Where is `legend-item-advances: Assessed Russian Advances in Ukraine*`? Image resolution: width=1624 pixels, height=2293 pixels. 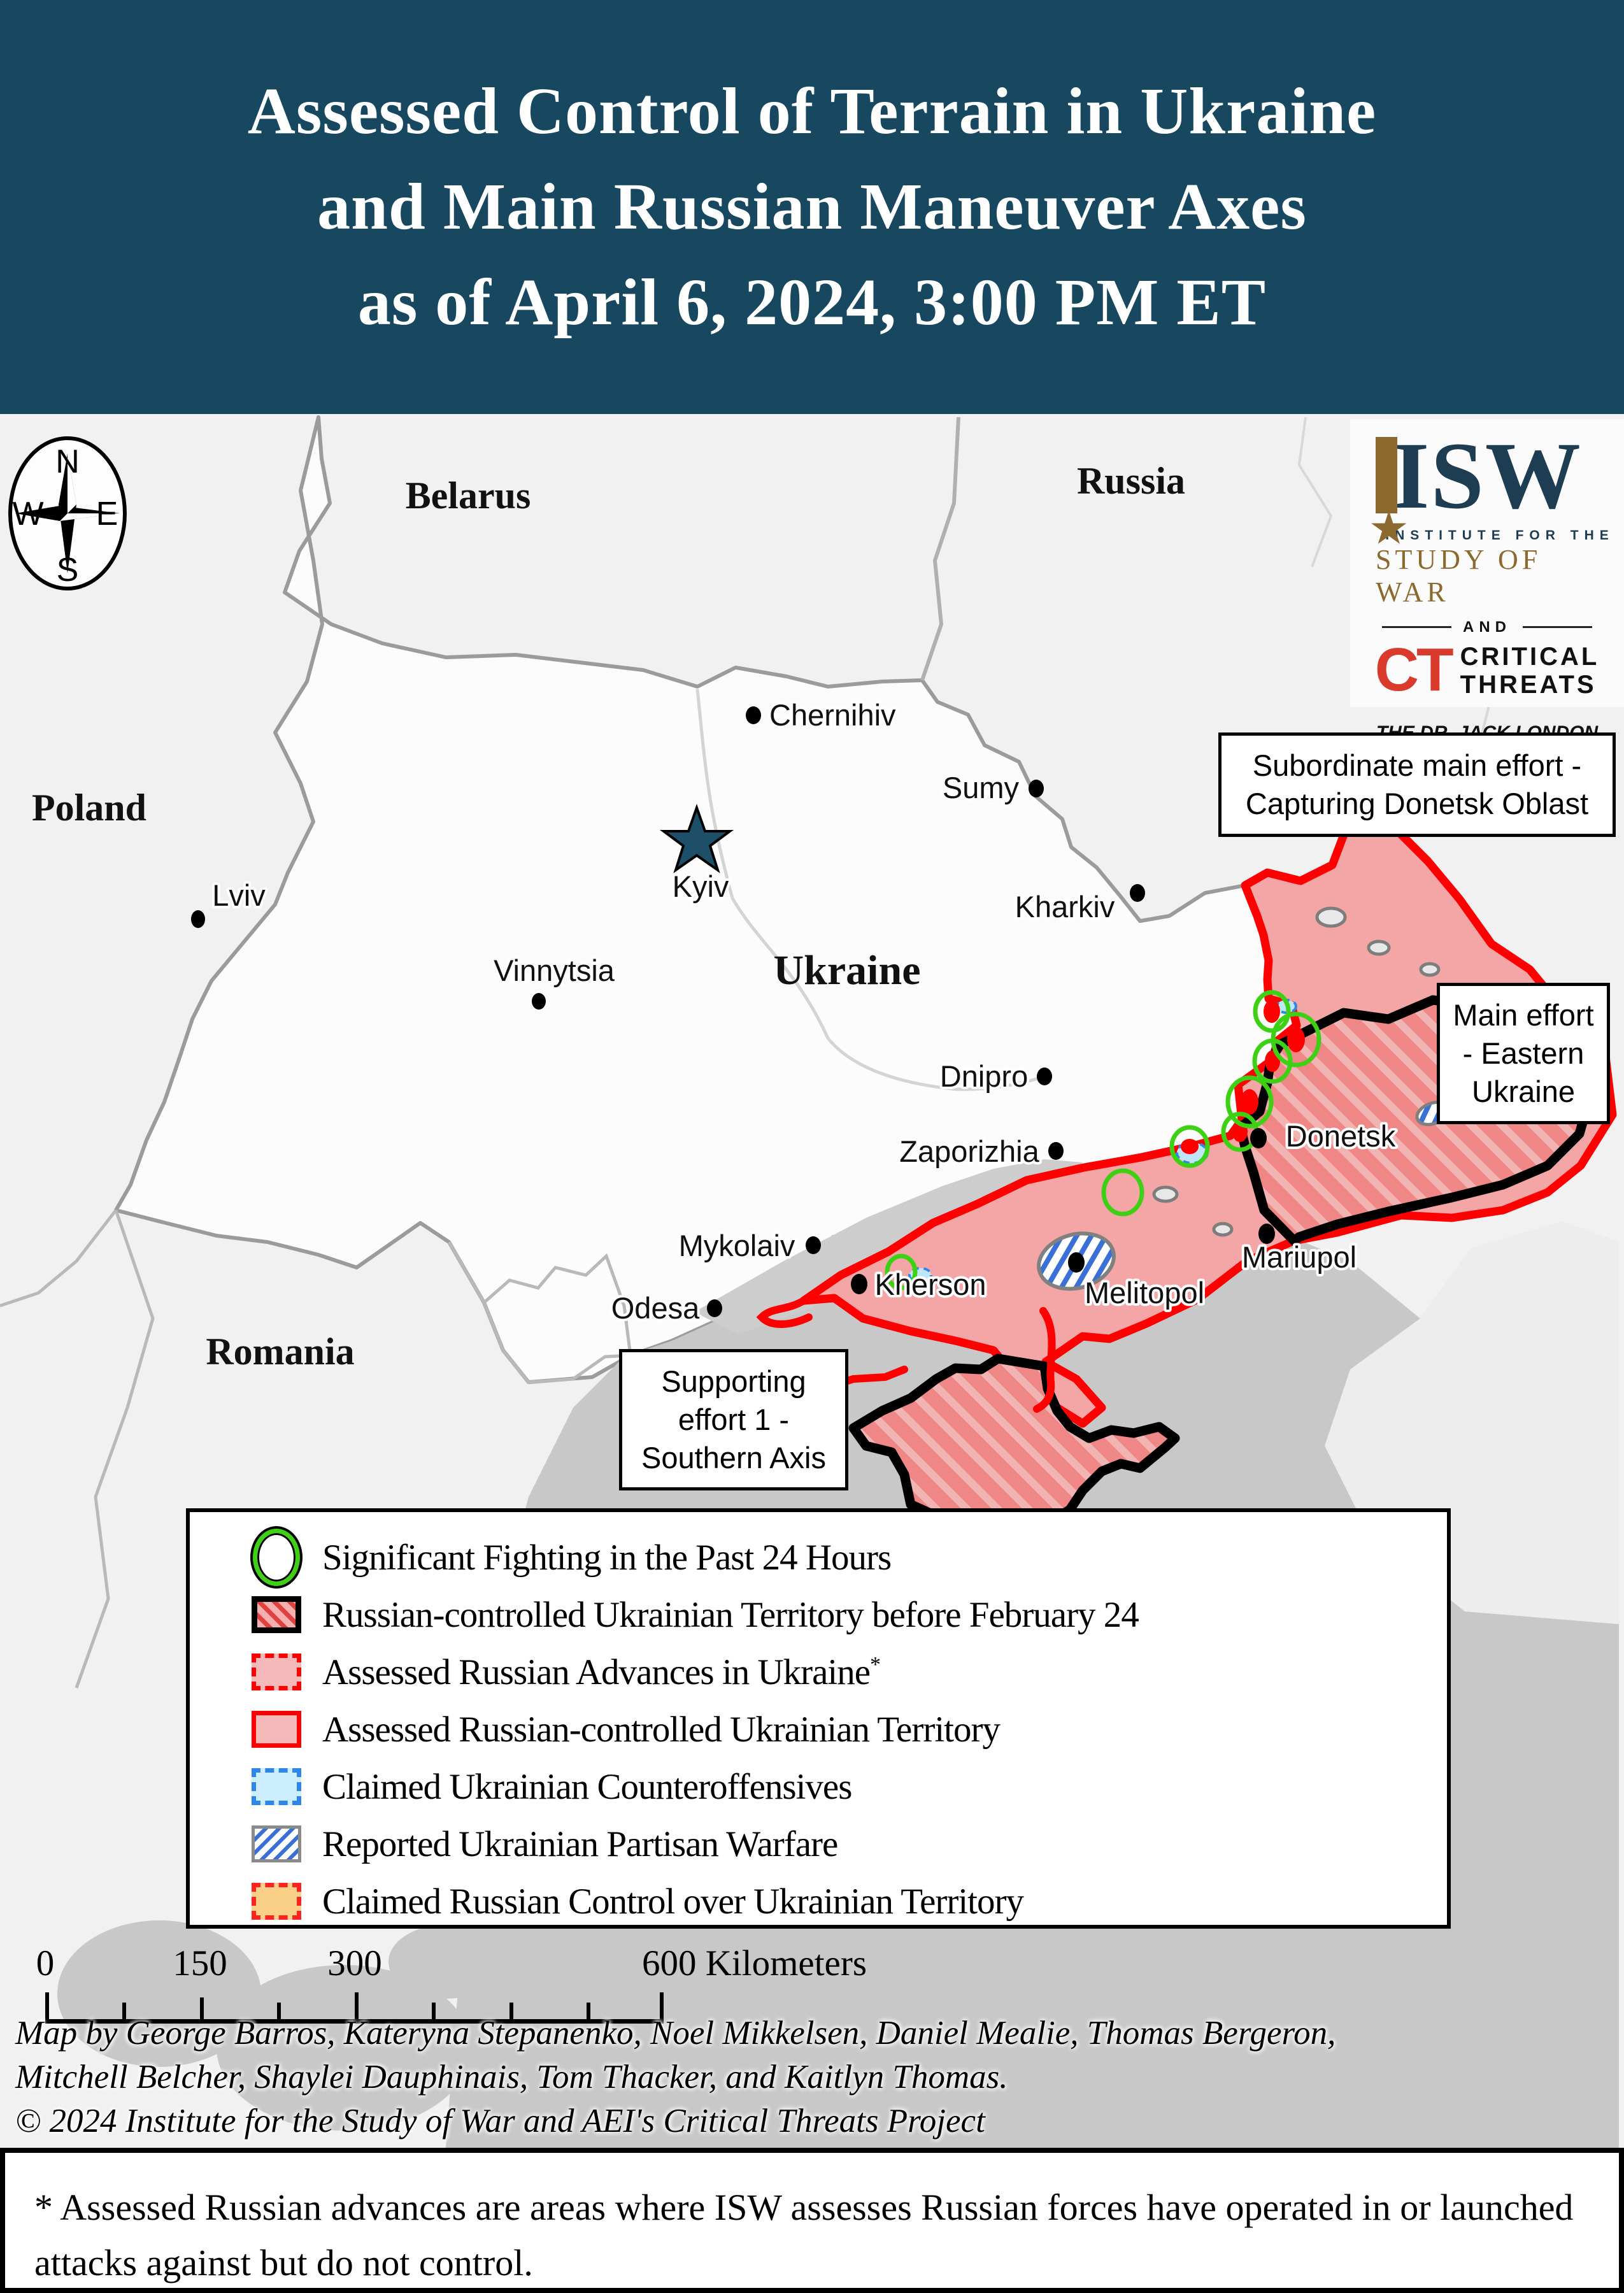
legend-item-advances: Assessed Russian Advances in Ukraine* is located at coordinates (847, 1672).